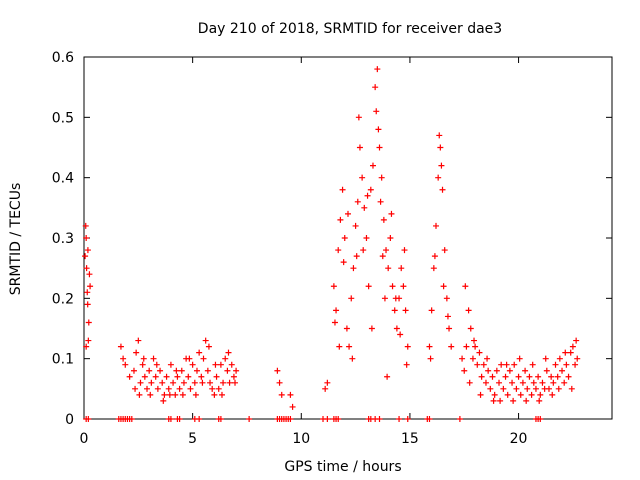 The image size is (640, 480). I want to click on y-tick-label: 0.2, so click(63, 299).